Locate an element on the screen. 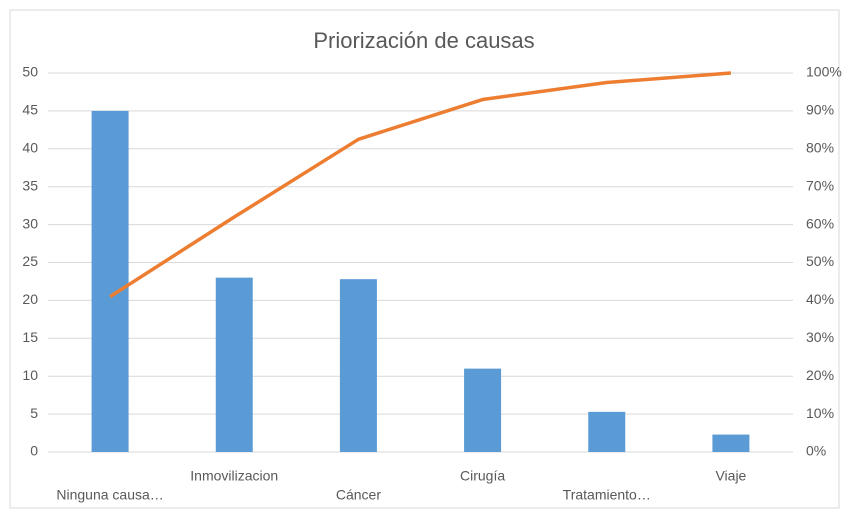  chart-title: Priorización de causas is located at coordinates (423, 40).